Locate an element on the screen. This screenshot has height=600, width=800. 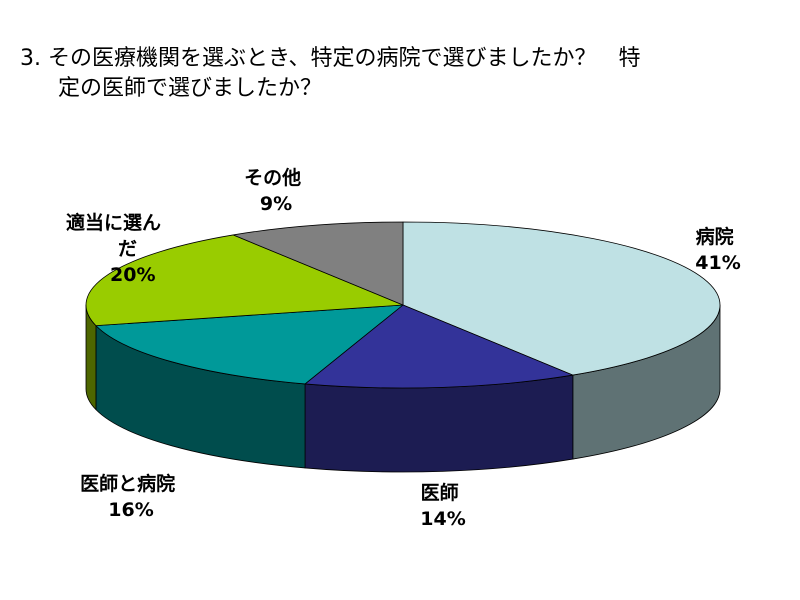
slice-label-hospital-percent: 41% is located at coordinates (717, 263).